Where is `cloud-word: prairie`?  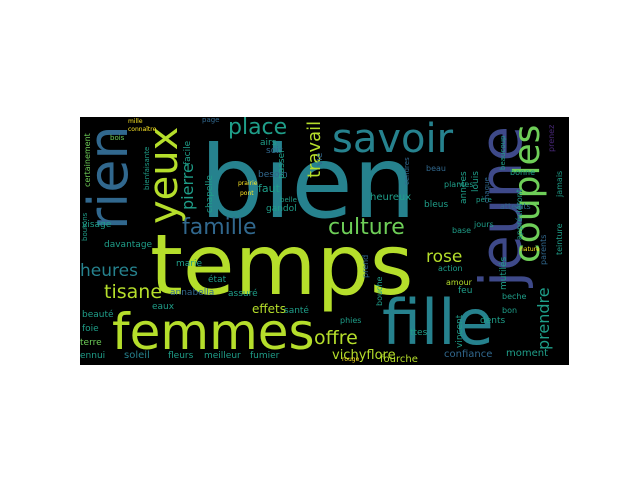
cloud-word: prairie is located at coordinates (248, 183).